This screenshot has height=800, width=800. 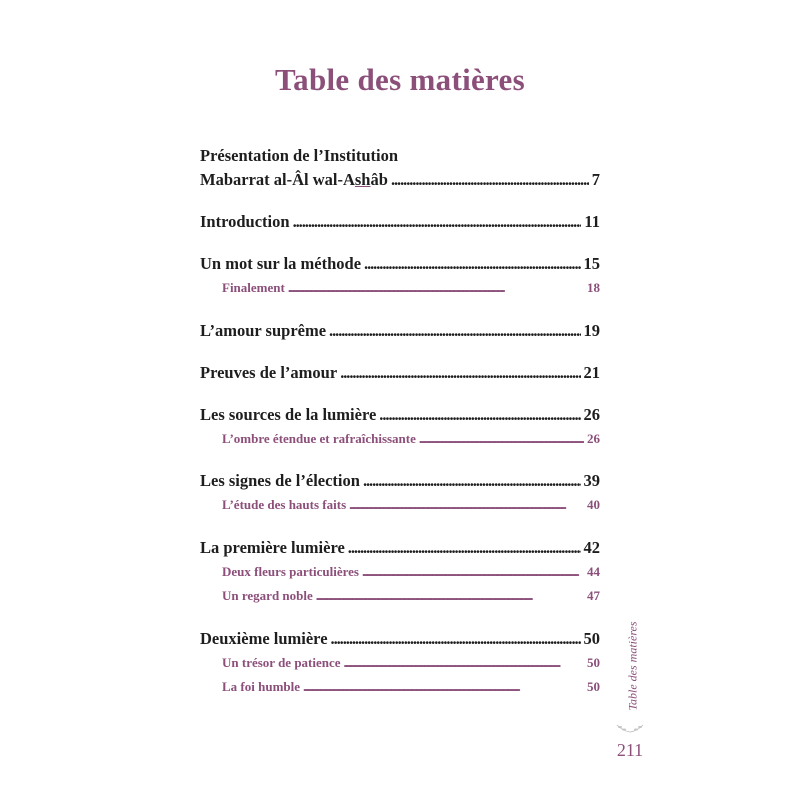 I want to click on toc-subentry-label: Un trésor de patience, so click(x=281, y=662).